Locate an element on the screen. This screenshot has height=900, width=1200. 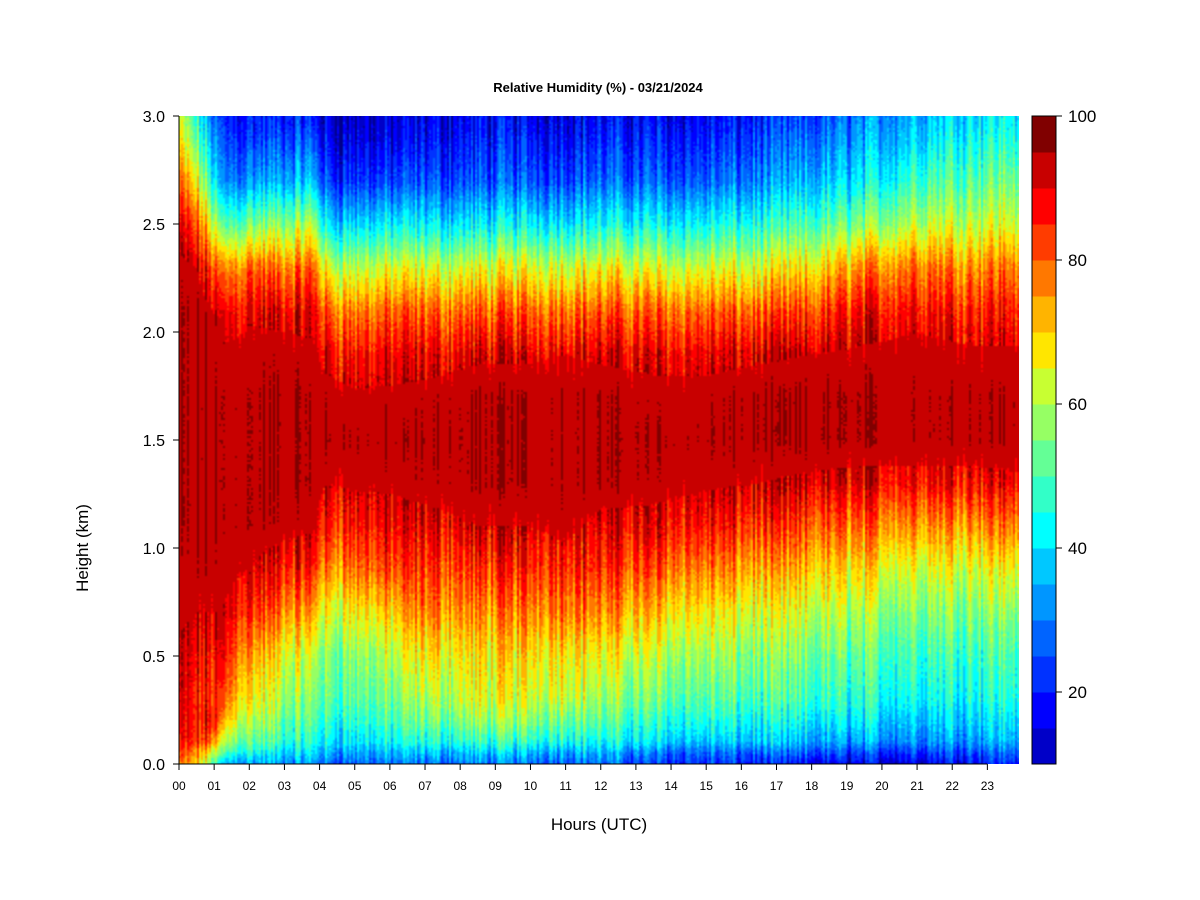
x-tick-label: 10 is located at coordinates (531, 786).